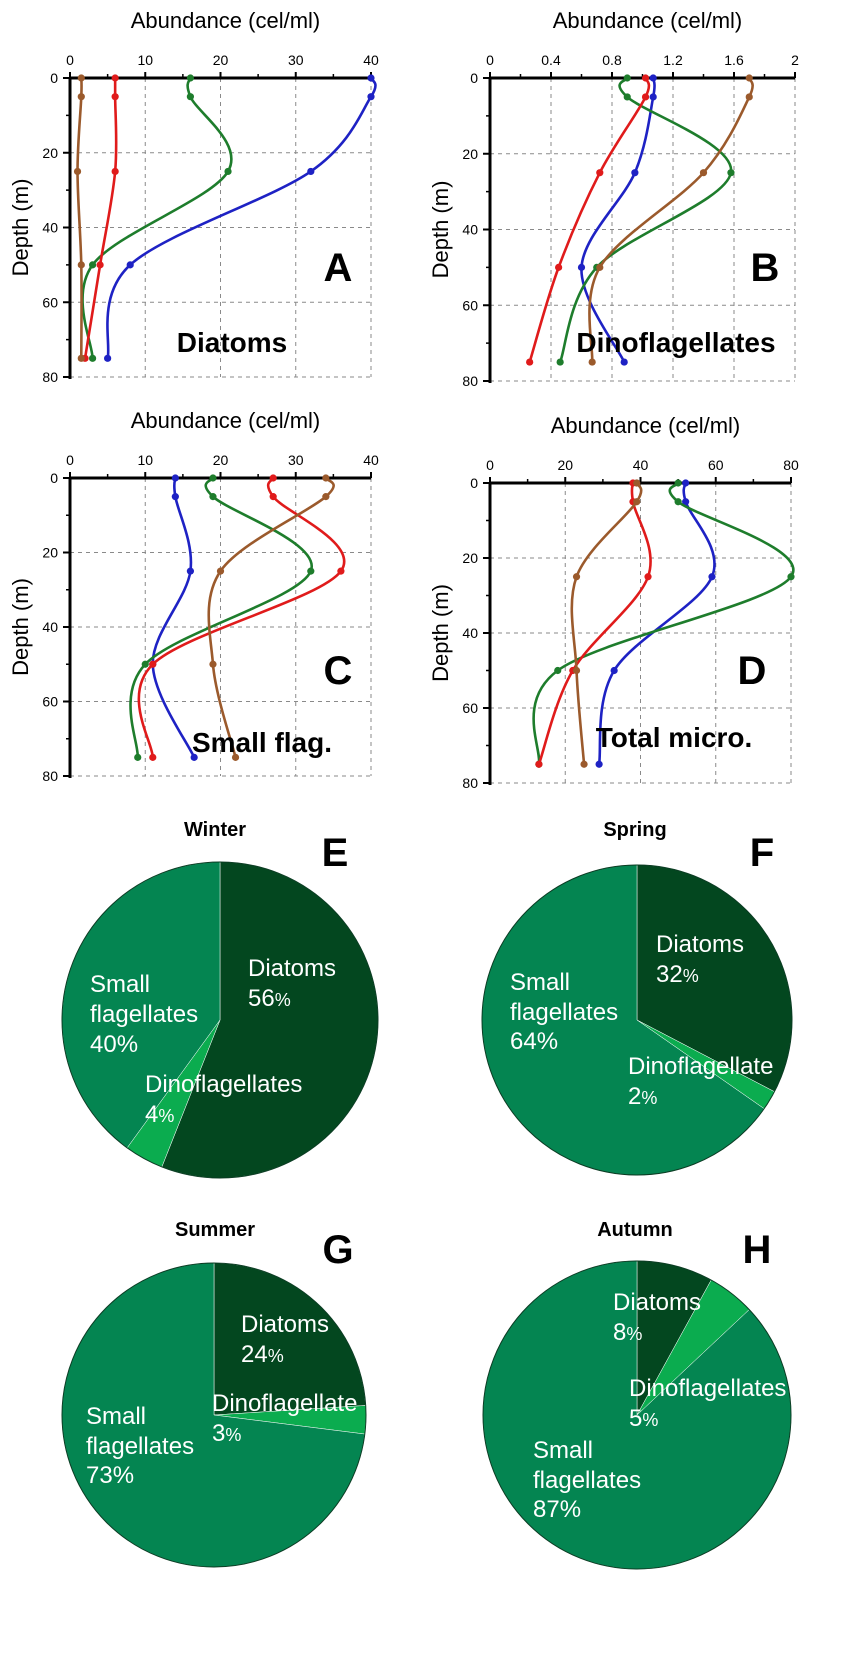 Image resolution: width=850 pixels, height=1668 pixels. What do you see at coordinates (254, 1354) in the screenshot?
I see `slice-percent-value: 24` at bounding box center [254, 1354].